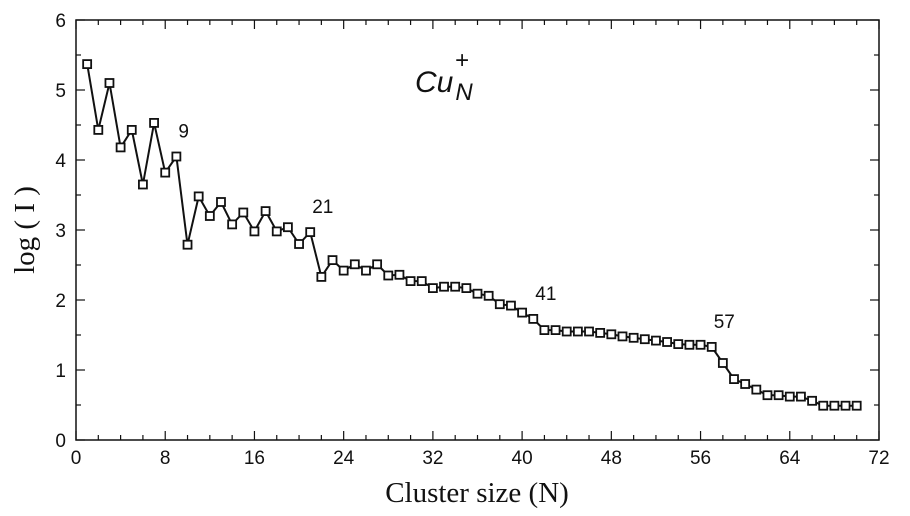 This screenshot has height=516, width=910. What do you see at coordinates (480, 458) in the screenshot?
I see `x-tick-labels: 0 8 16 24 32 40 48 56 64 72` at bounding box center [480, 458].